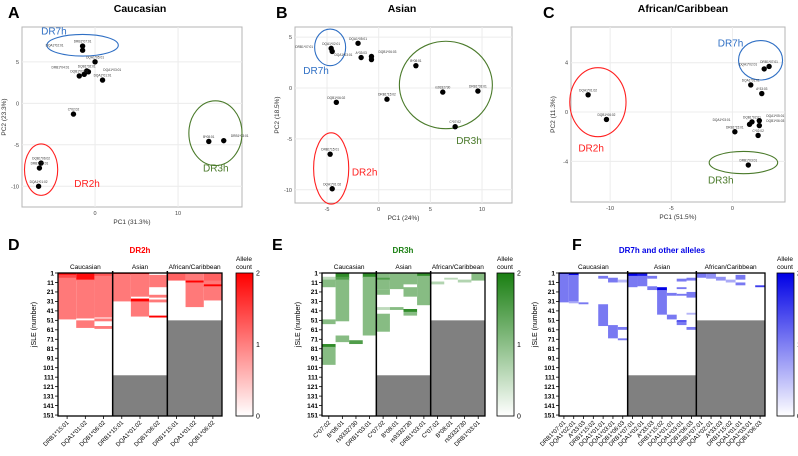 This screenshot has height=456, width=798. Describe the element at coordinates (416, 61) in the screenshot. I see `point-label: B*08:01` at that location.